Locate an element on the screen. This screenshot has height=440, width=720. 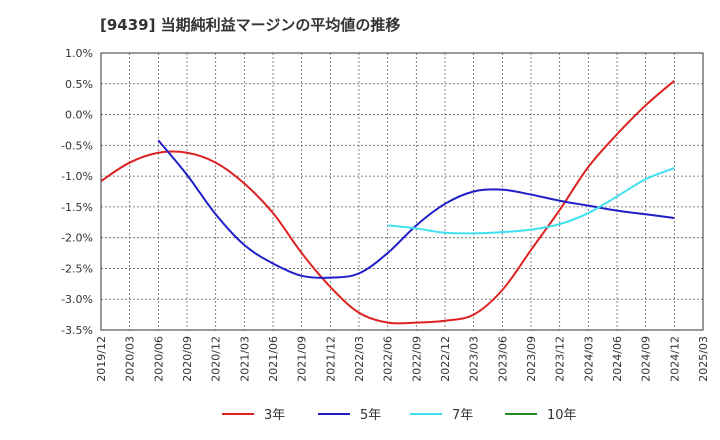
legend-label-3: 10年 is located at coordinates (562, 415).